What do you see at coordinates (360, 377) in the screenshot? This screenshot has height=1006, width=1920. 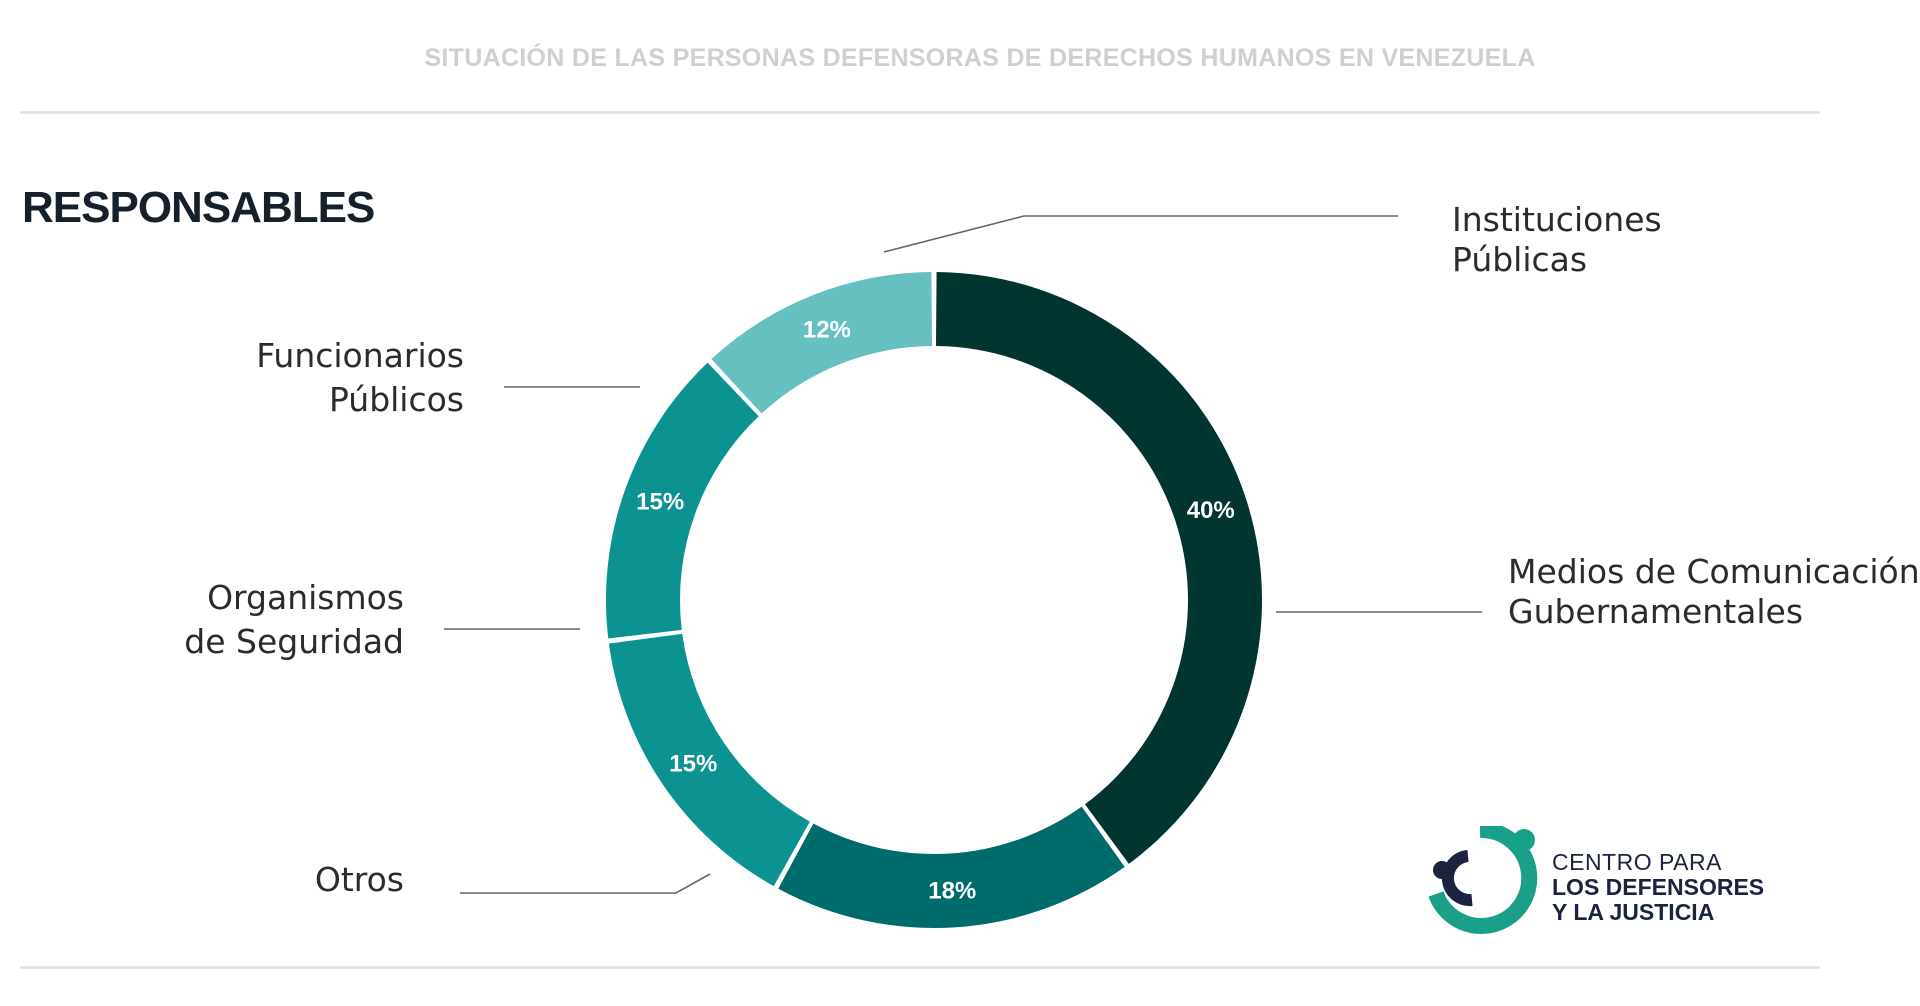 I see `slice-category-label-4: Funcionarios Públicos` at bounding box center [360, 377].